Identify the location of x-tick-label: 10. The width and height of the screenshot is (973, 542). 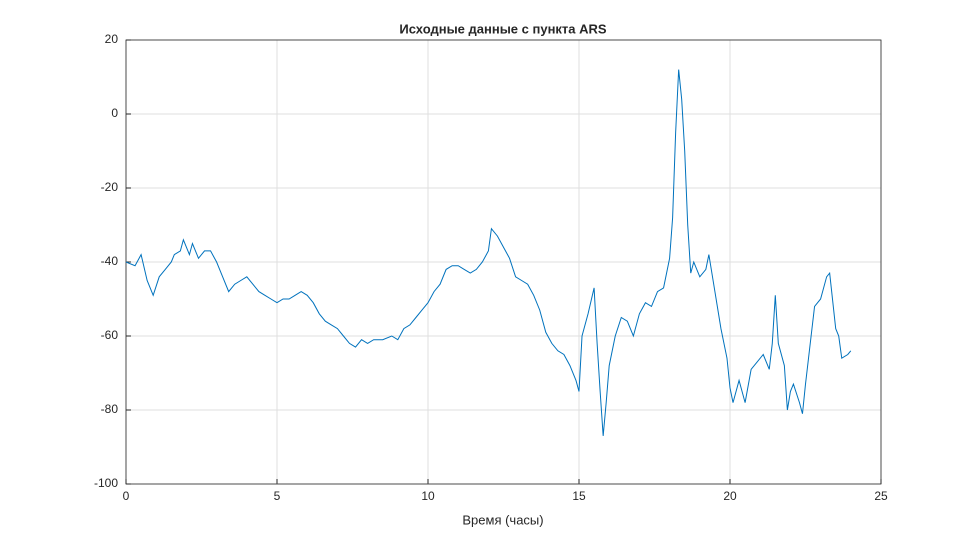
(428, 496).